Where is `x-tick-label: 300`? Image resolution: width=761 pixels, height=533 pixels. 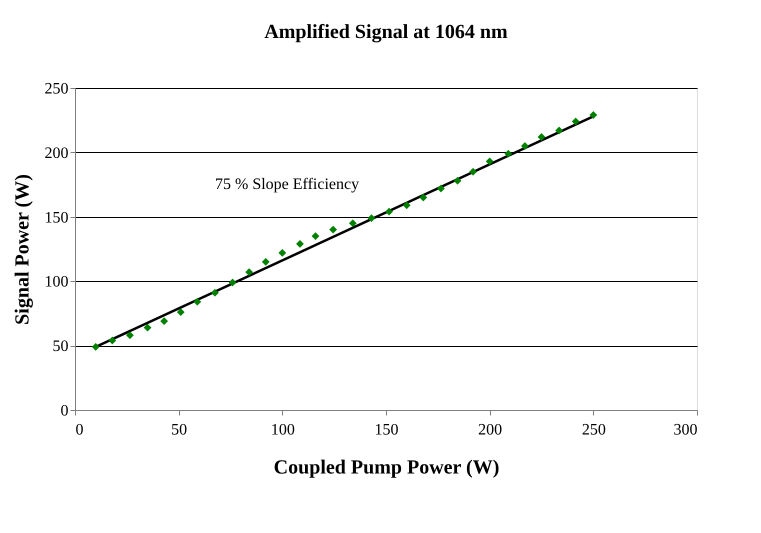
x-tick-label: 300 is located at coordinates (686, 430).